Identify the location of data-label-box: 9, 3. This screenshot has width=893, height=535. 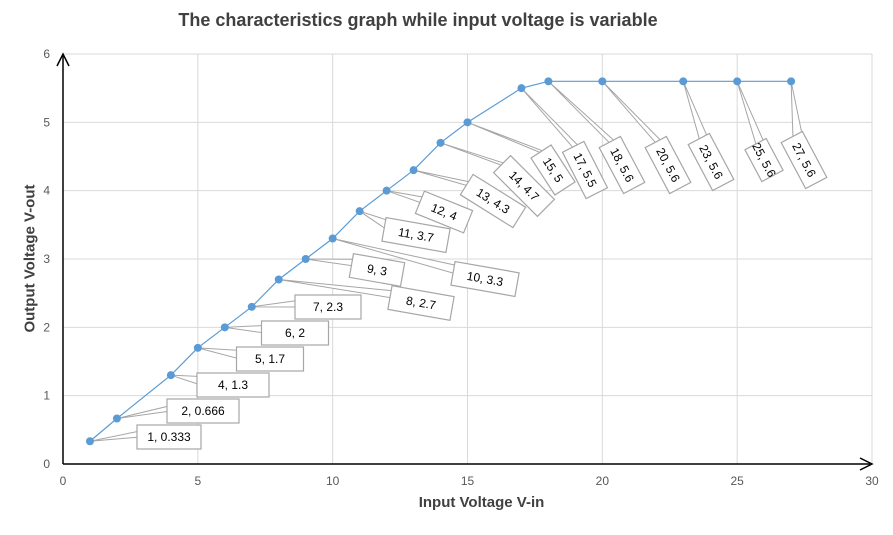
(377, 270).